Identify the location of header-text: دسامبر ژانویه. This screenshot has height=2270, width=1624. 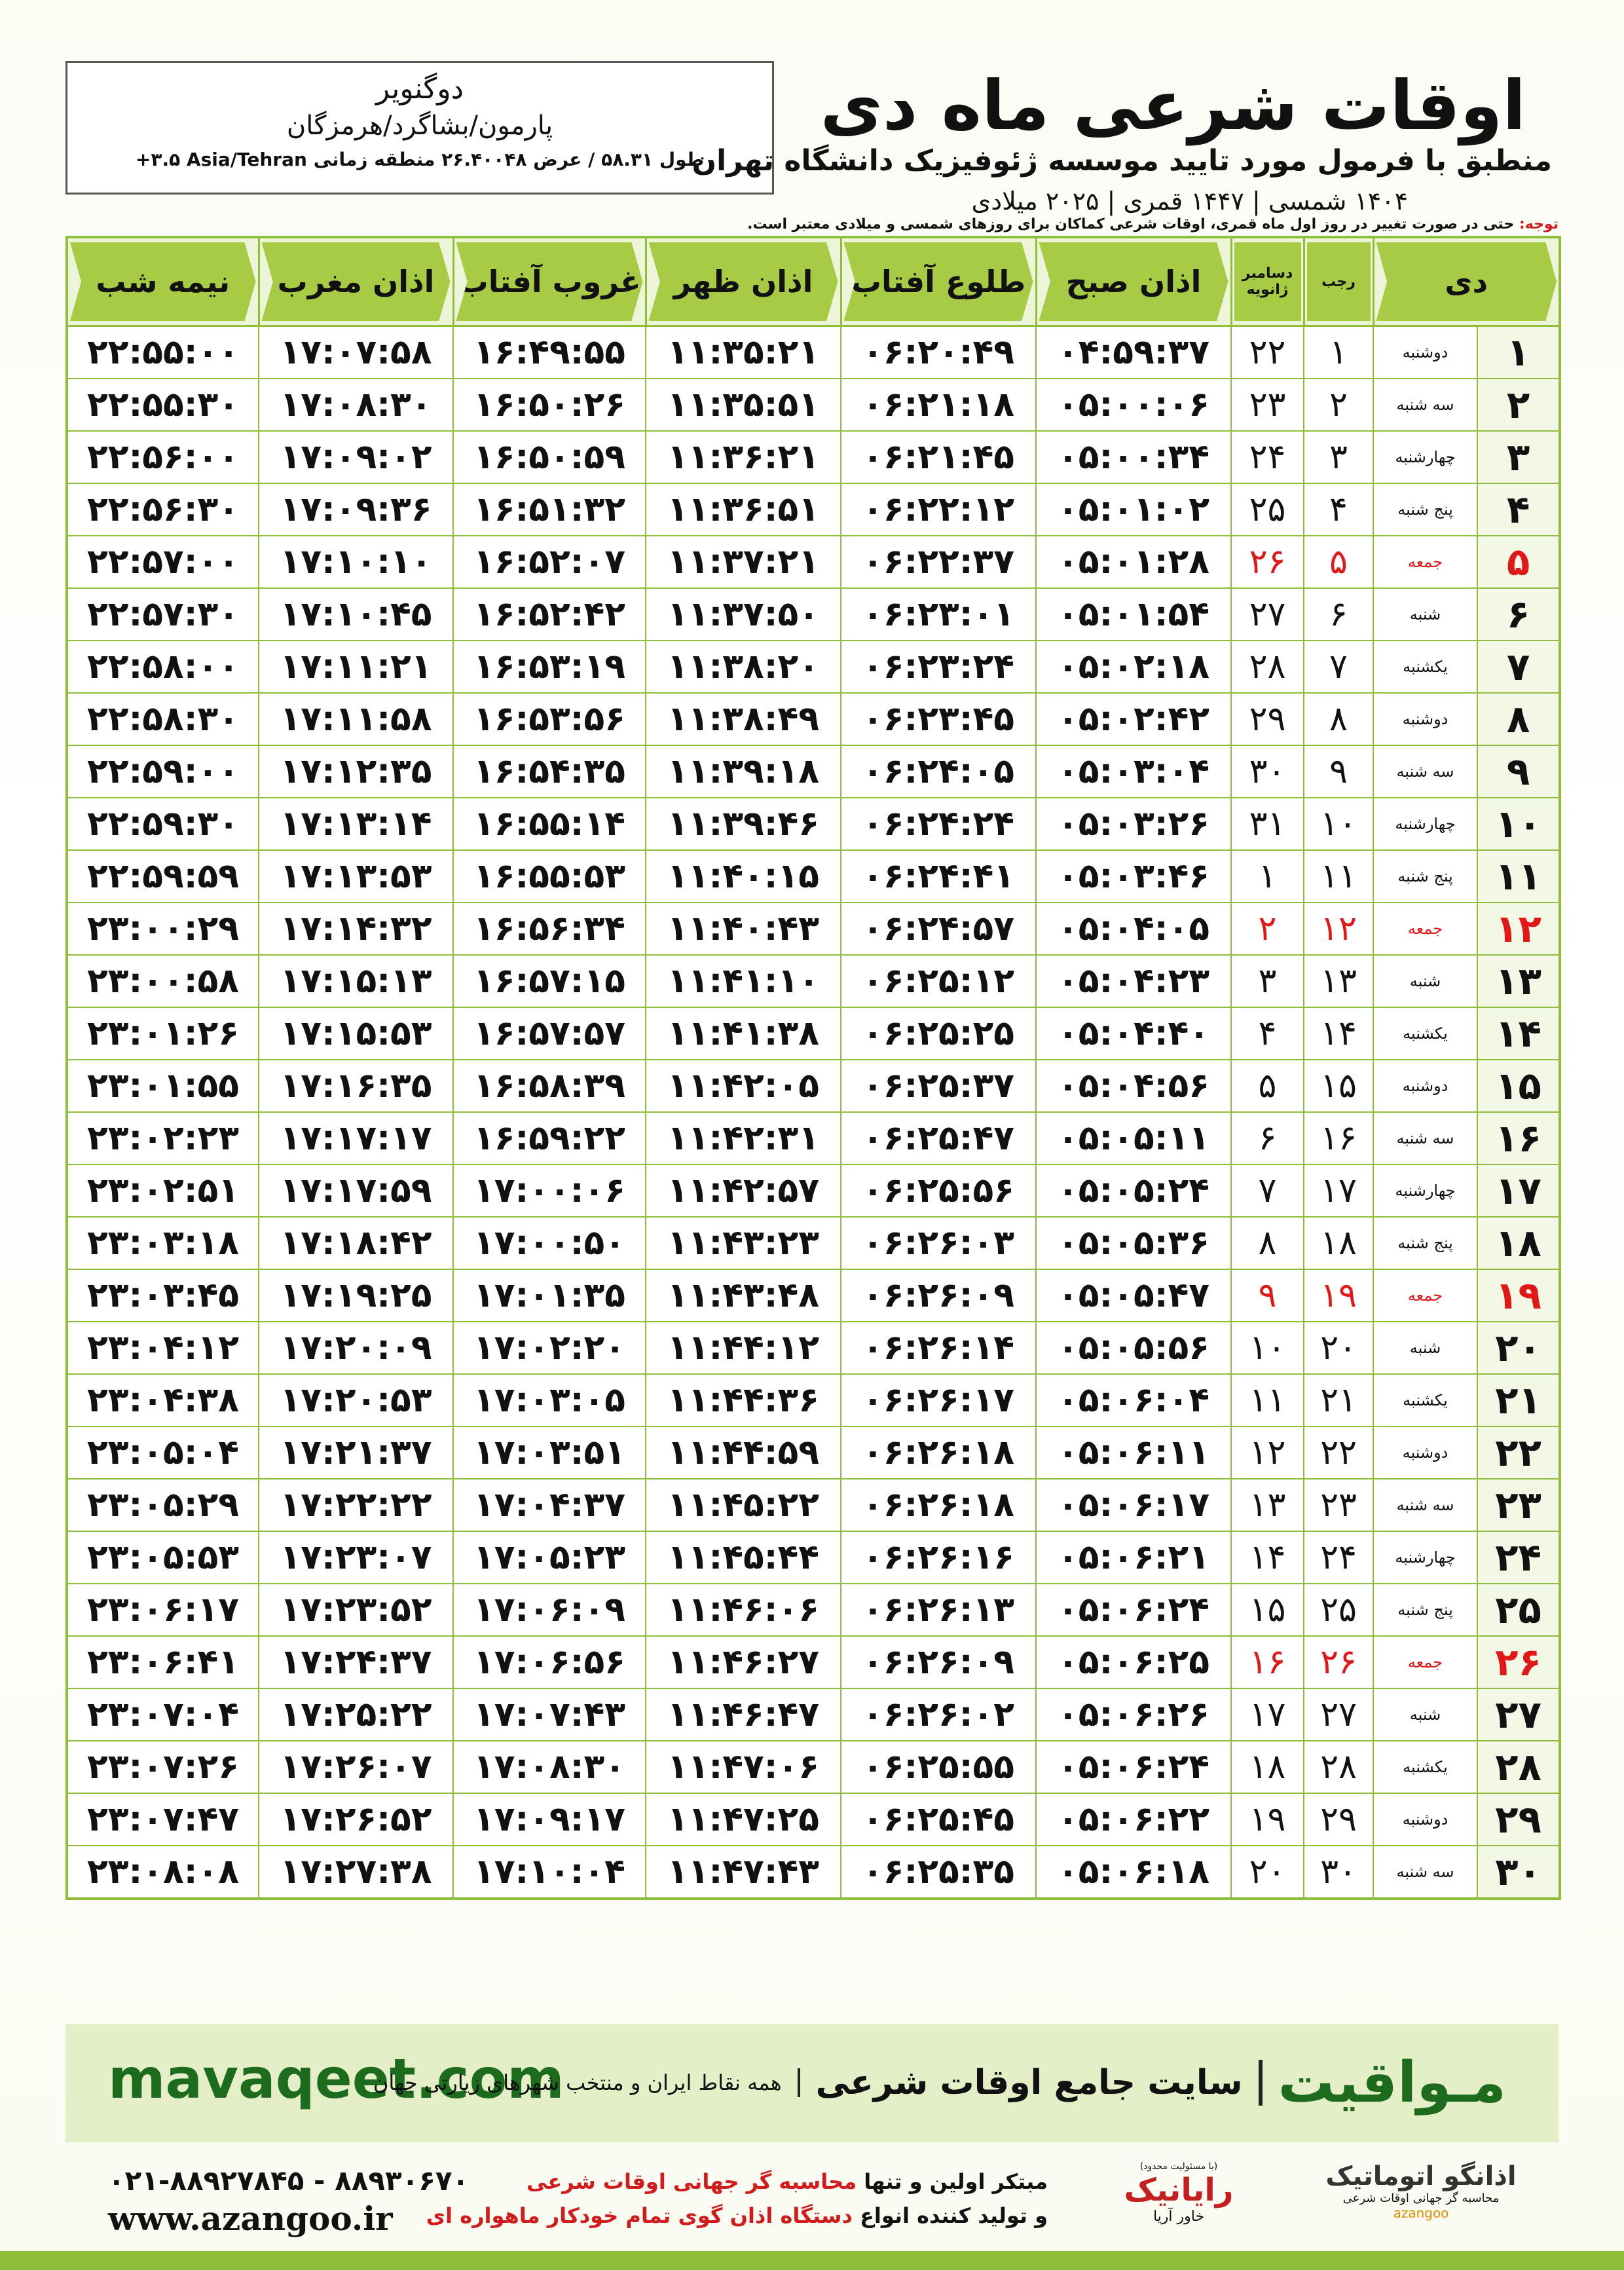
(1267, 281).